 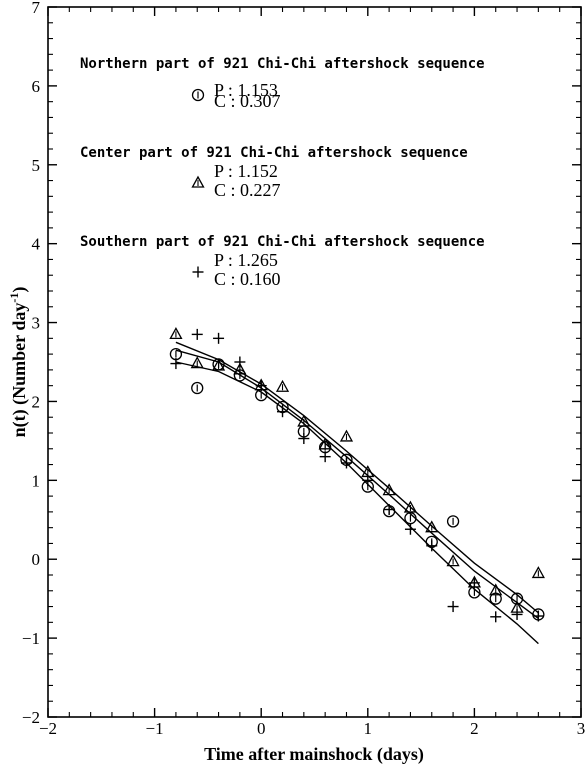 What do you see at coordinates (36, 480) in the screenshot?
I see `y-tick-label: 1` at bounding box center [36, 480].